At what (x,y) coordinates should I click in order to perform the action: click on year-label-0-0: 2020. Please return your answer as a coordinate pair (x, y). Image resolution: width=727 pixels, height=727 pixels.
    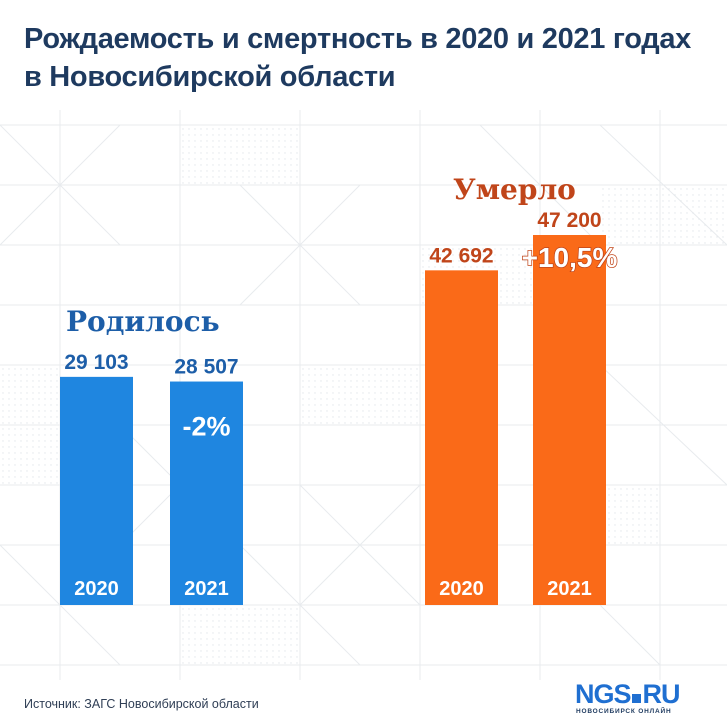
    Looking at the image, I should click on (96, 589).